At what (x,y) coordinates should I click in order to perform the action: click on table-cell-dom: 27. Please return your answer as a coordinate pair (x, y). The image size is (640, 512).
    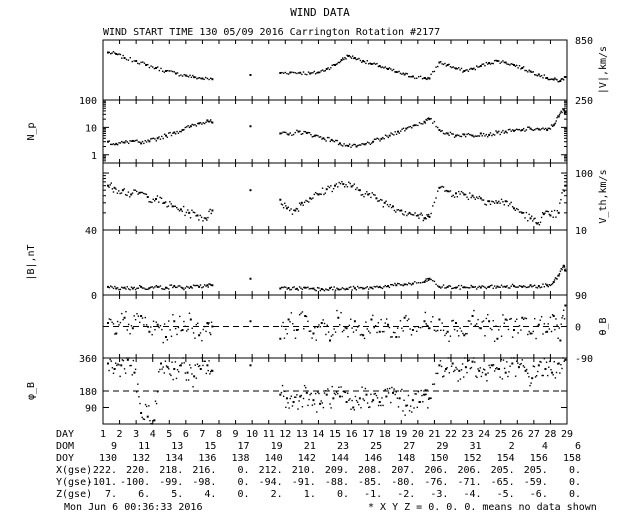
    Looking at the image, I should click on (409, 446).